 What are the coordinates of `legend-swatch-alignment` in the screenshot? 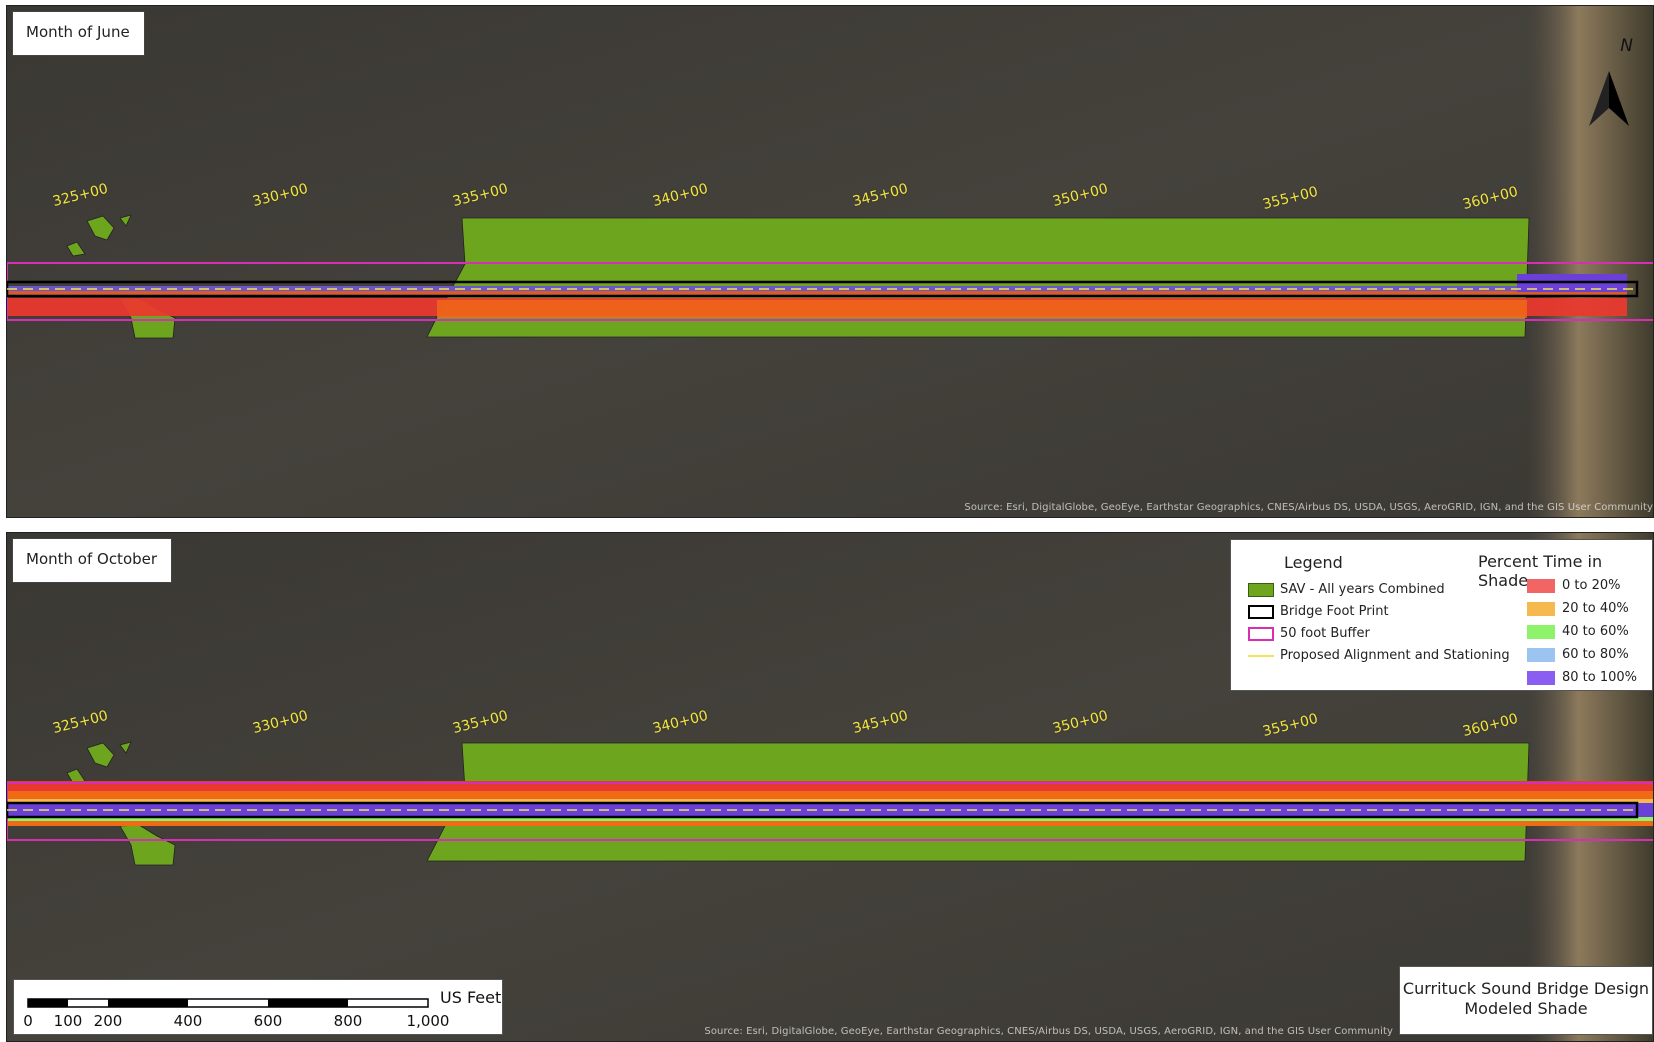 It's located at (1261, 655).